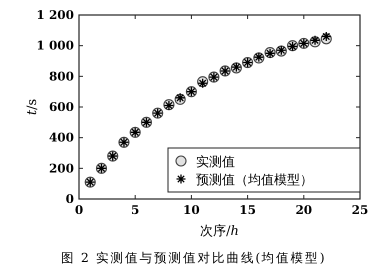  What do you see at coordinates (79, 210) in the screenshot?
I see `x-tick-label: 0` at bounding box center [79, 210].